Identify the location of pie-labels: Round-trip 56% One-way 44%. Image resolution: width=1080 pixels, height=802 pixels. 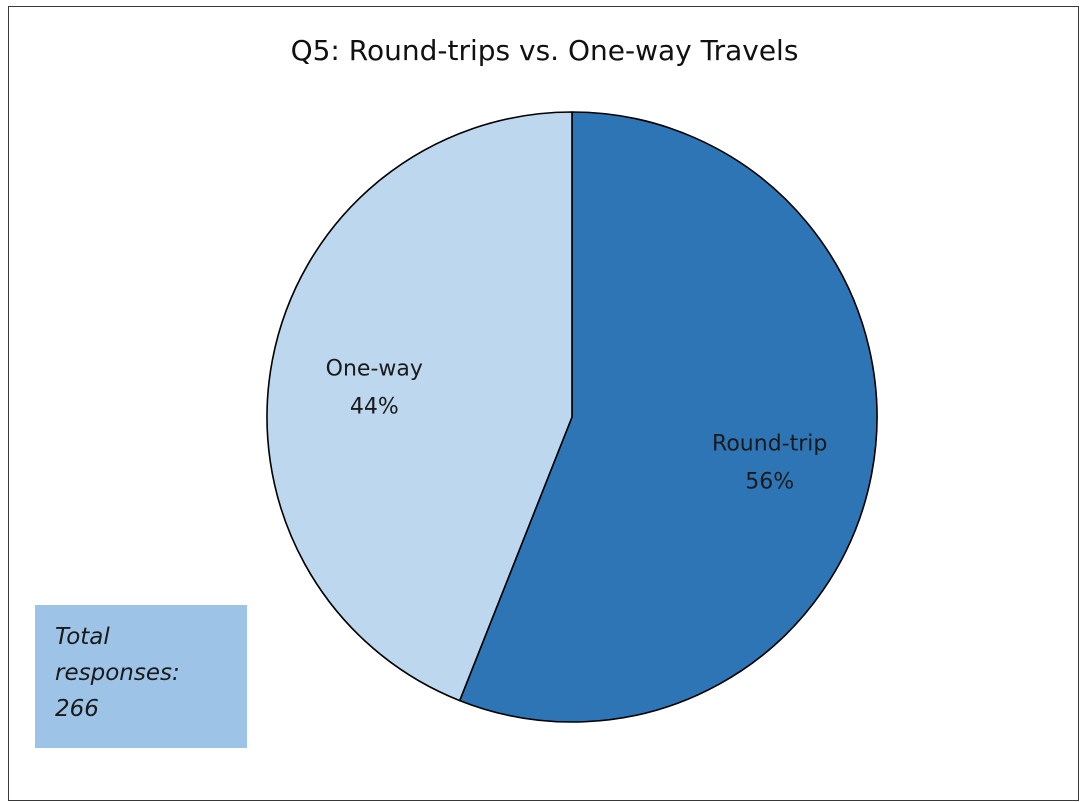
(577, 425).